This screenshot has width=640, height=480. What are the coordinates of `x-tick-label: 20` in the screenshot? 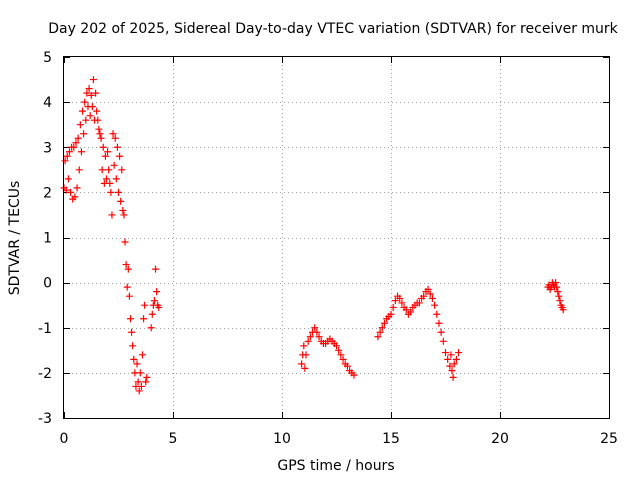 It's located at (500, 439).